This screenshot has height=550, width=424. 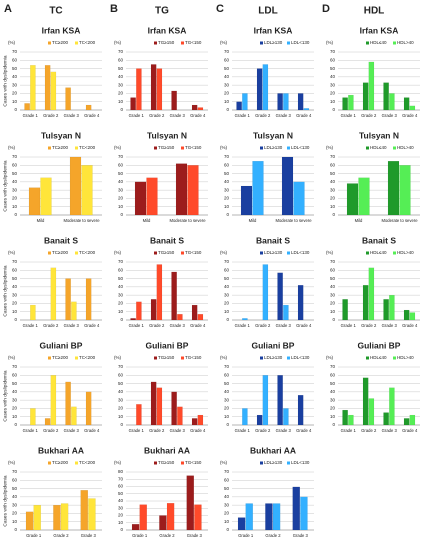 What do you see at coordinates (166, 42) in the screenshot?
I see `legend-label: TG≥150` at bounding box center [166, 42].